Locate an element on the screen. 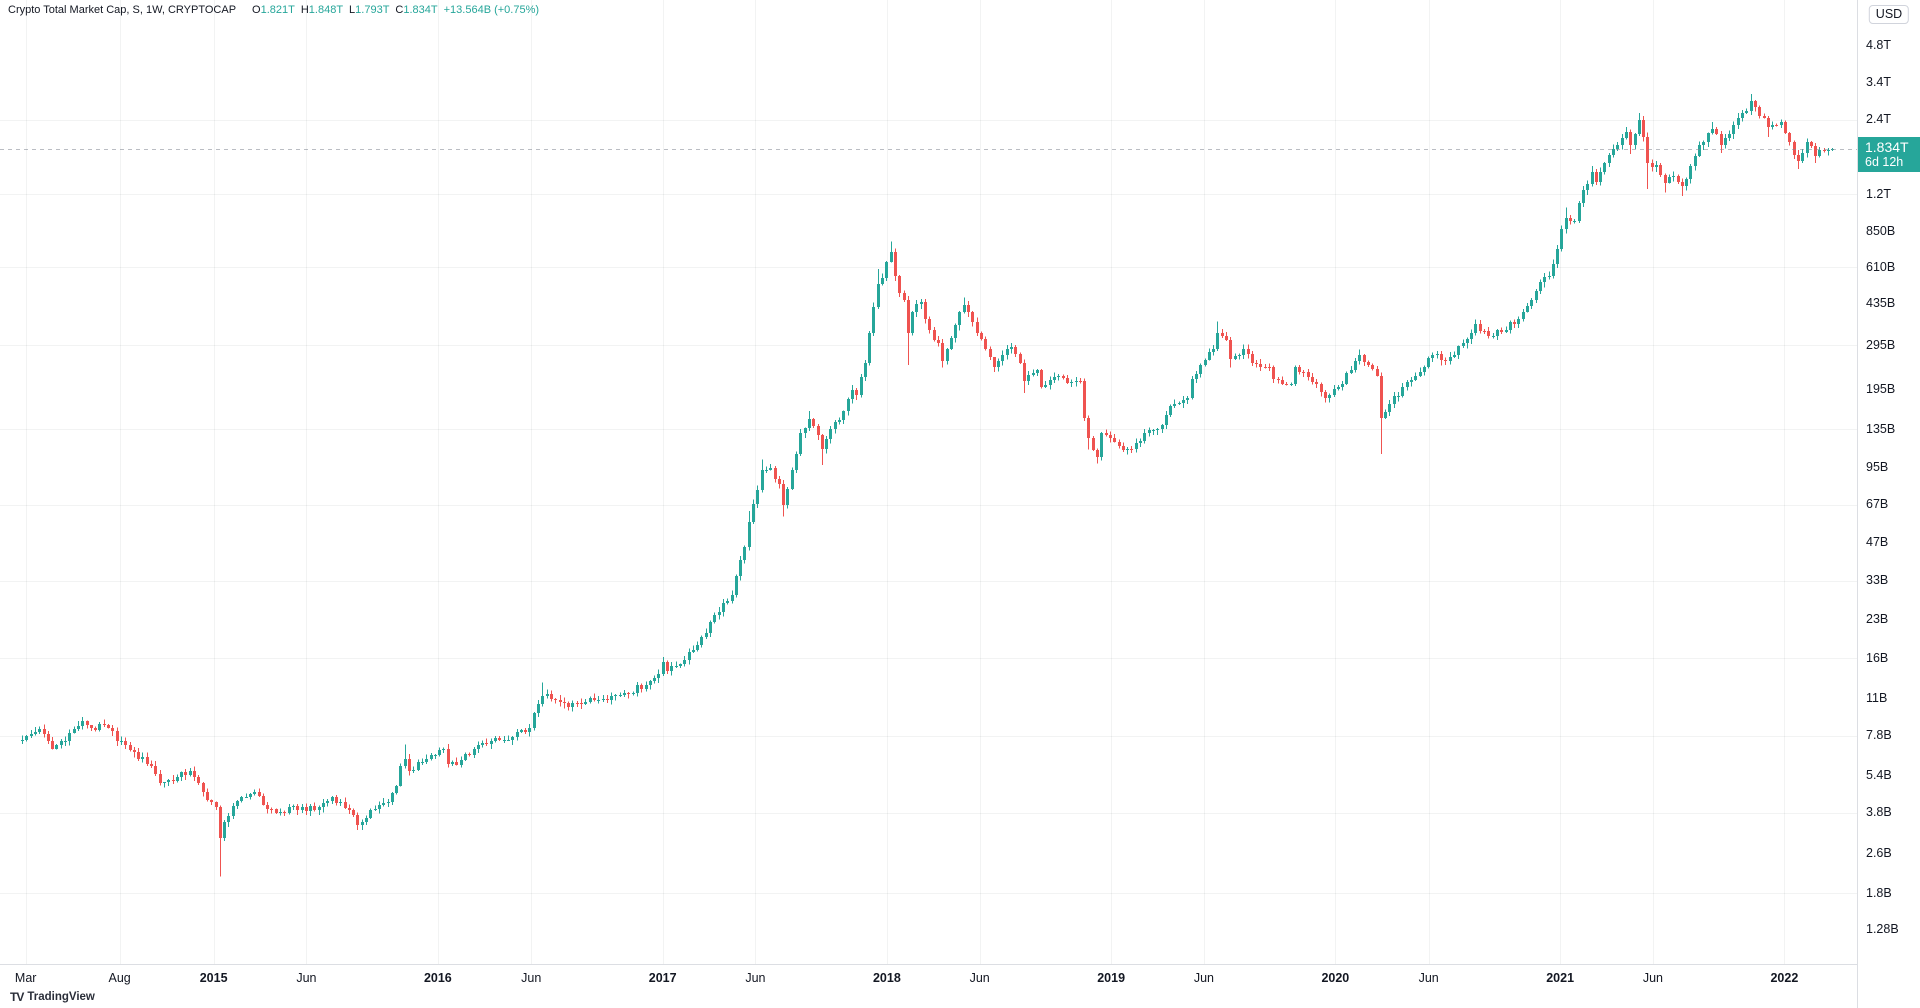 This screenshot has height=1008, width=1920. price-tick-label: 47B is located at coordinates (1877, 542).